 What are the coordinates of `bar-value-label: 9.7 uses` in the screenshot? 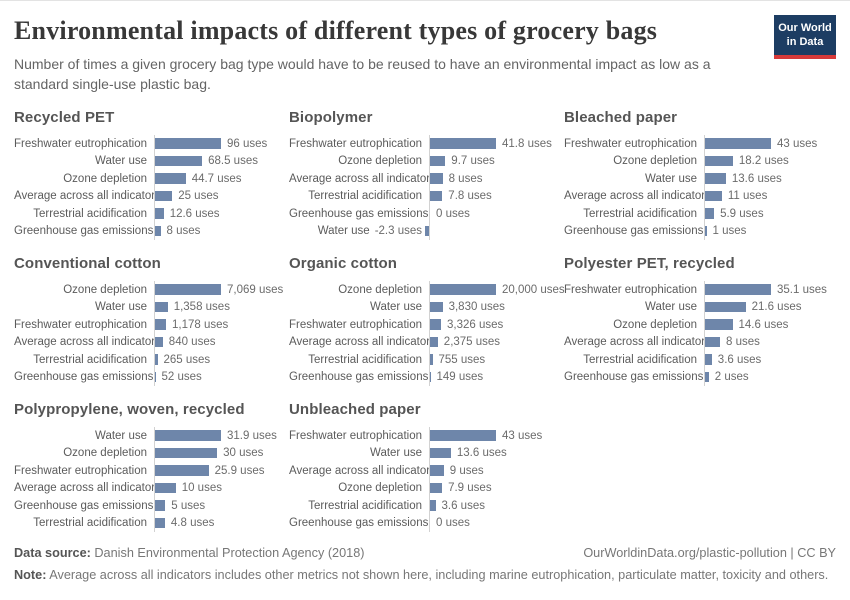 It's located at (473, 161).